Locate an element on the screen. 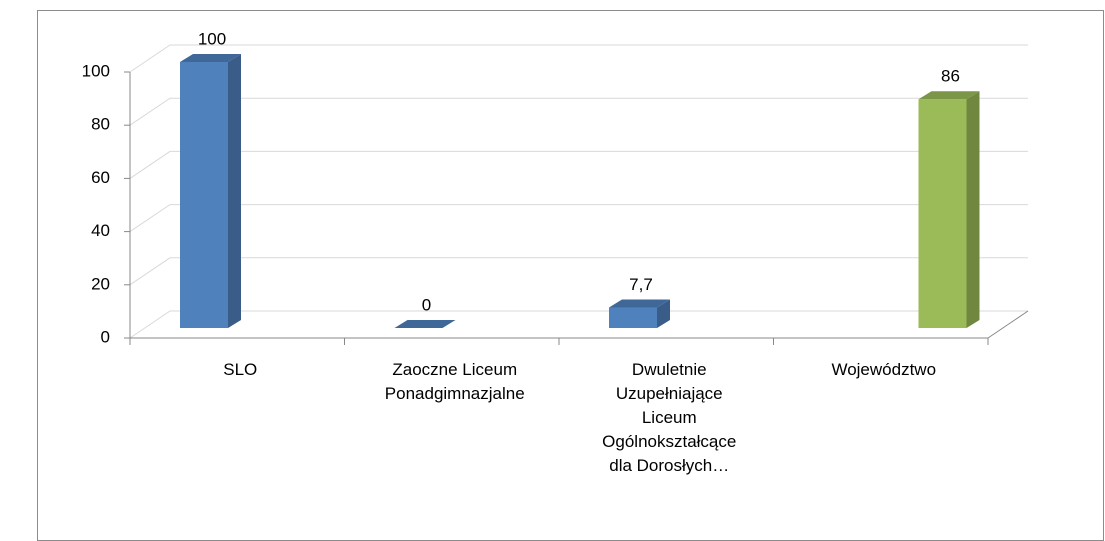  data-label: 7,7 is located at coordinates (641, 284).